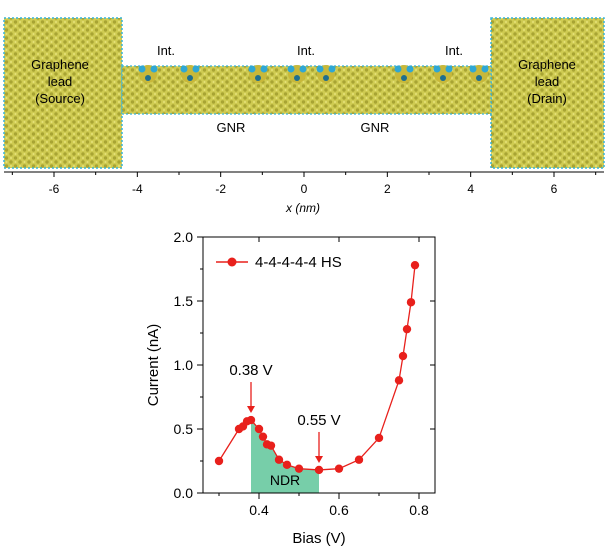  What do you see at coordinates (54, 189) in the screenshot?
I see `structure-x-tick-label: -6` at bounding box center [54, 189].